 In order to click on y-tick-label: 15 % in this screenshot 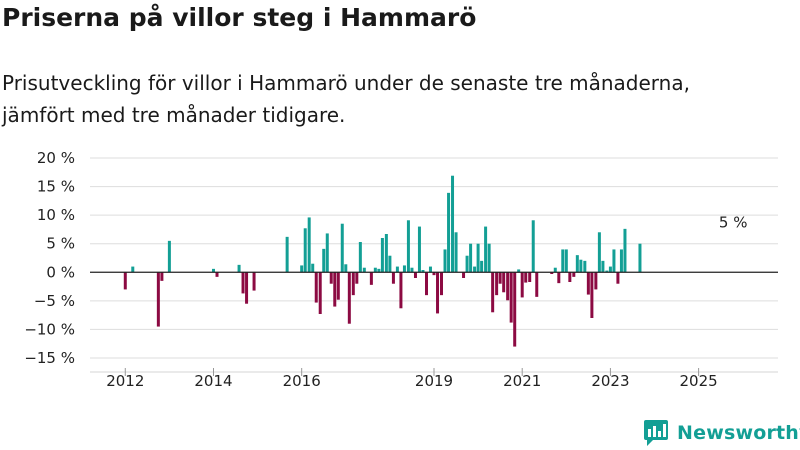, I will do `click(56, 187)`.